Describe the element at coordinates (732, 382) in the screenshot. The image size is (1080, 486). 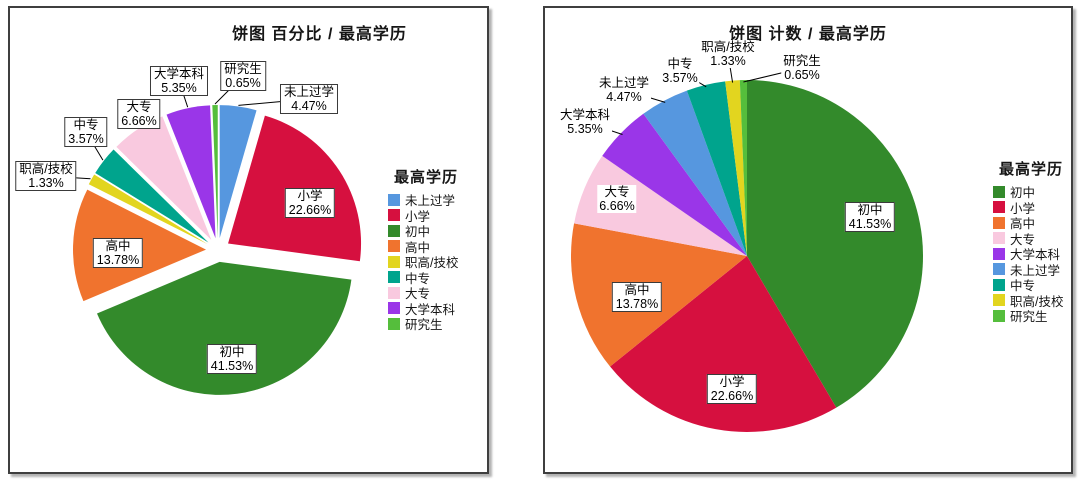
I see `slice-label-category: 小学` at that location.